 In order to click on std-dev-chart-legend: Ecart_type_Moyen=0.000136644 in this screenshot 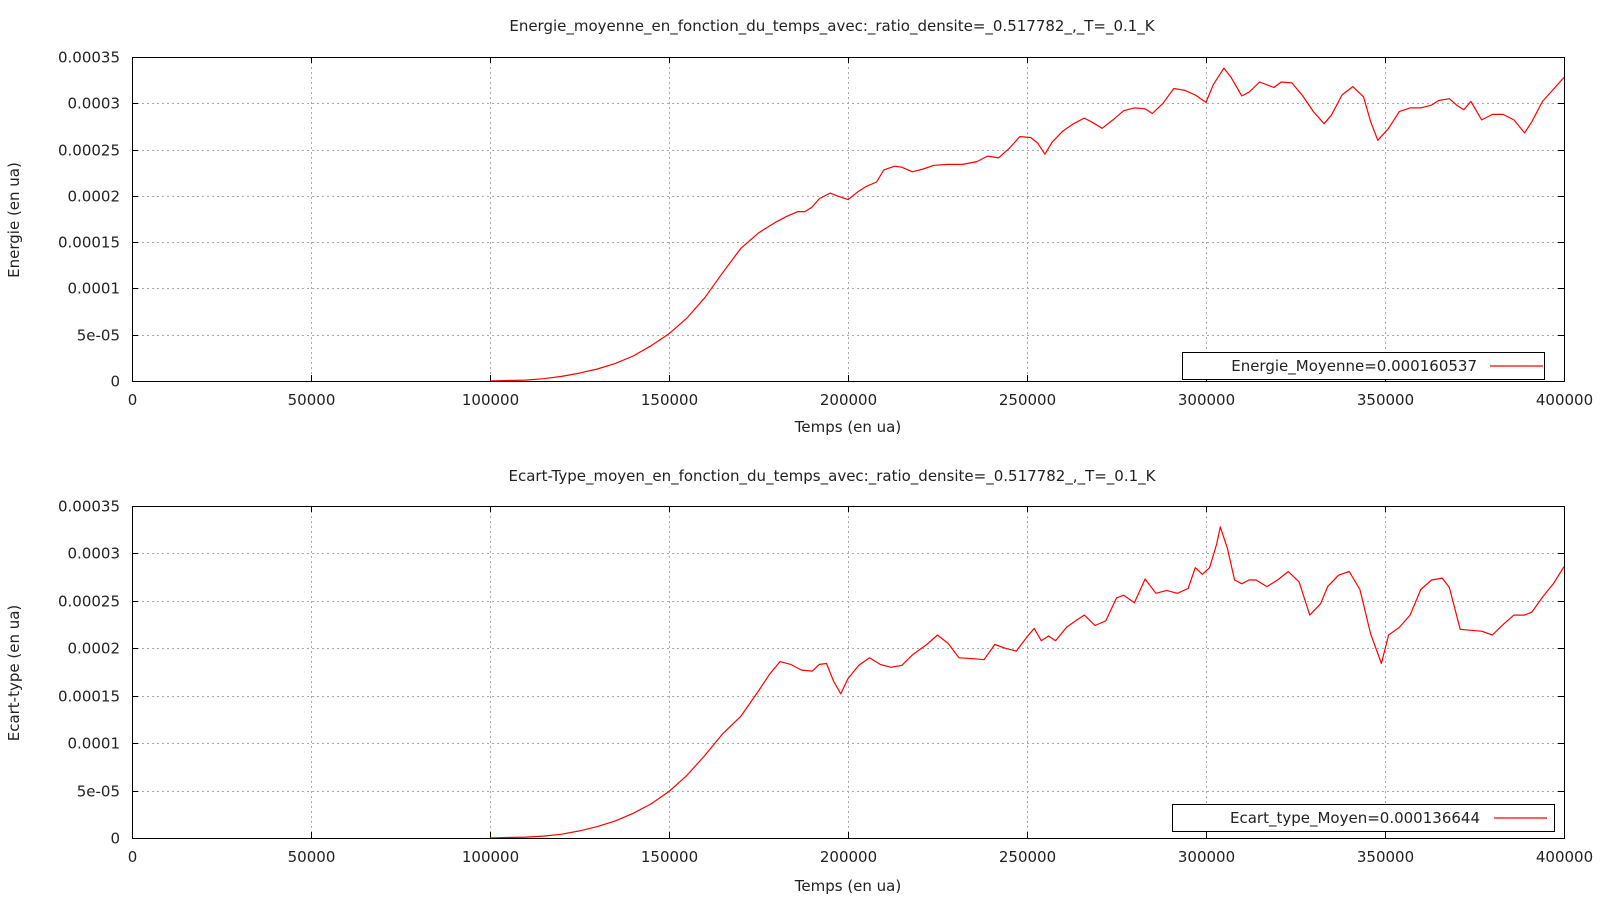, I will do `click(1363, 818)`.